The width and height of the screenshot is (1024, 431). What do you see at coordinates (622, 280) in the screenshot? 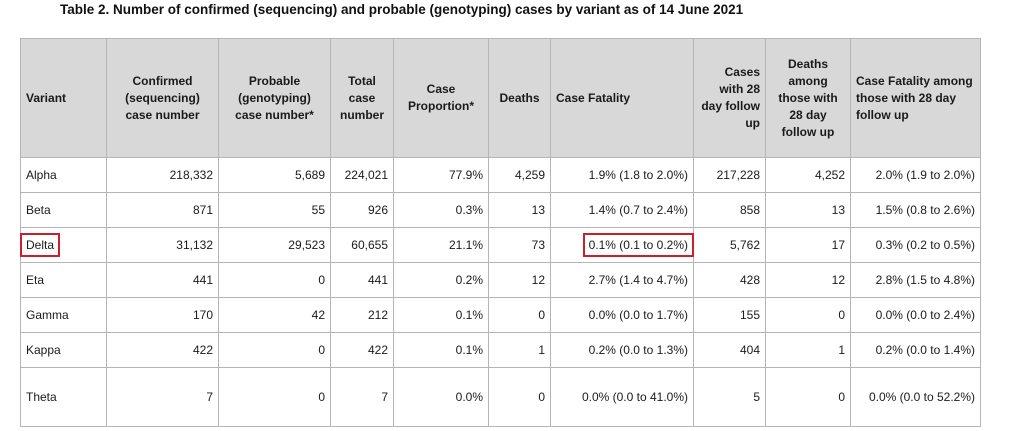
I see `cell-fatality: 2.7% (1.4 to 4.7%)` at bounding box center [622, 280].